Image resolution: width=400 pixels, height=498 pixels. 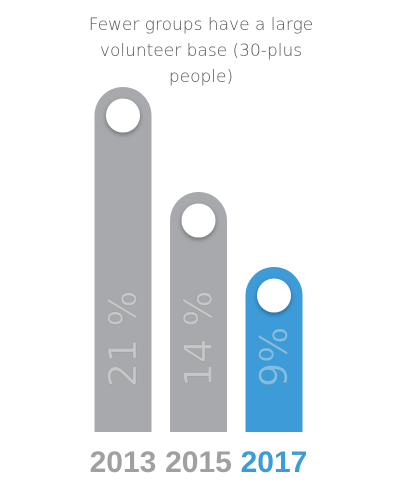 I want to click on x-tick-label: 2013, so click(x=123, y=462).